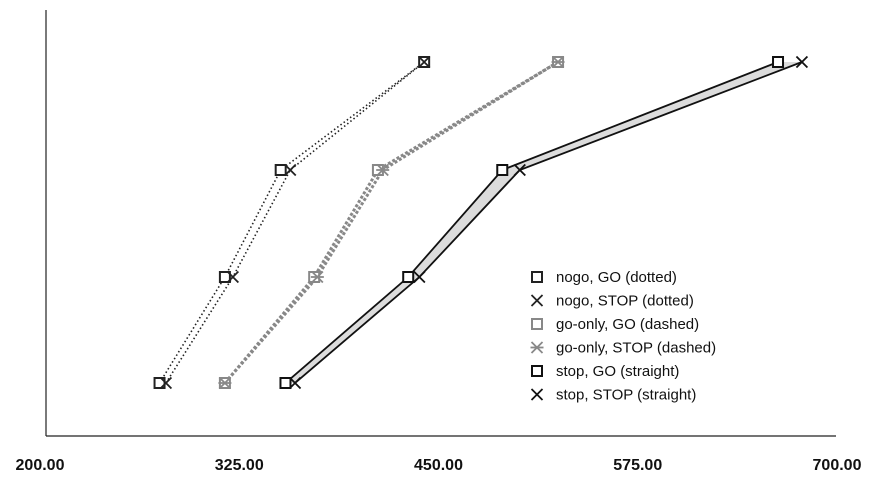  What do you see at coordinates (837, 465) in the screenshot?
I see `x-tick-label: 700.00` at bounding box center [837, 465].